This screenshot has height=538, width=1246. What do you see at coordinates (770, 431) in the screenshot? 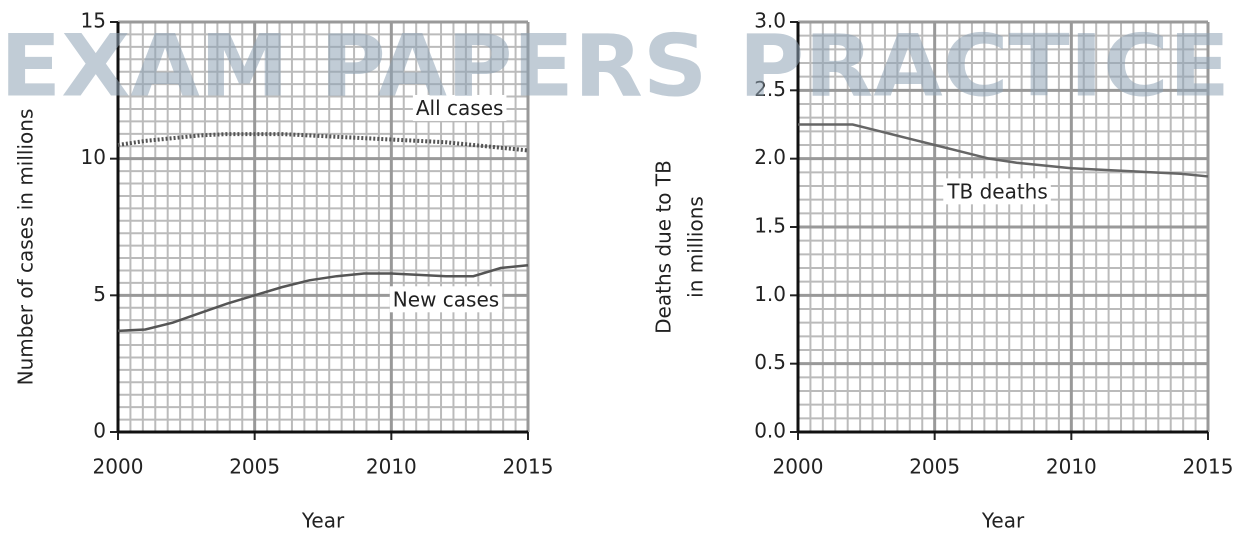
I see `y-tick-label: 0.0` at bounding box center [770, 431].